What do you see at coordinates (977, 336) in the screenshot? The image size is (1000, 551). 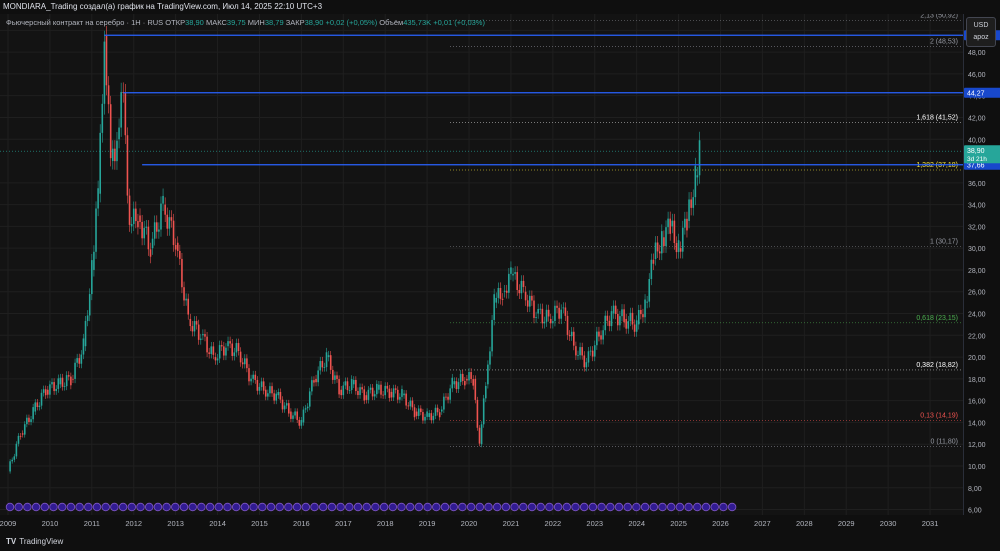 I see `price-tick-label: 22,00` at bounding box center [977, 336].